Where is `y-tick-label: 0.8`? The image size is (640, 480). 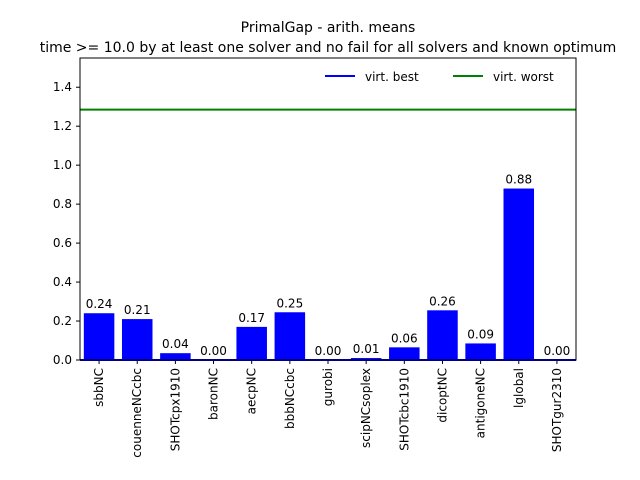
y-tick-label: 0.8 is located at coordinates (62, 204).